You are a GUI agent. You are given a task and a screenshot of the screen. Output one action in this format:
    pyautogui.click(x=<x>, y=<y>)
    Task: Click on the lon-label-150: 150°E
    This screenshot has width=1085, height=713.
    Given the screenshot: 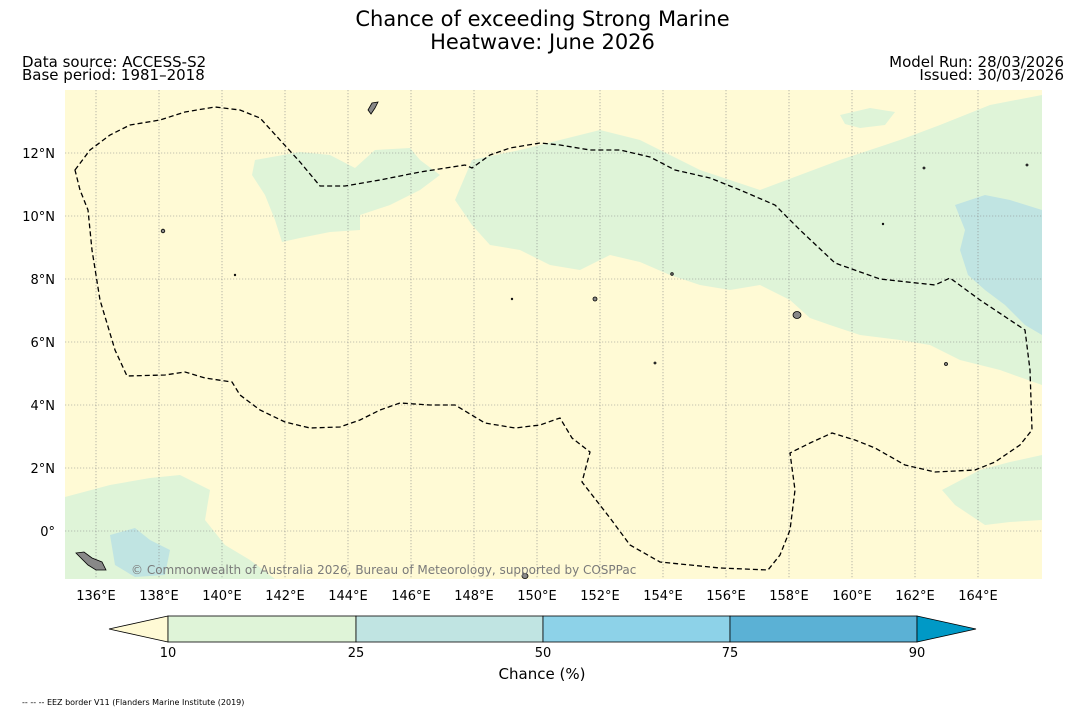 What is the action you would take?
    pyautogui.click(x=537, y=596)
    